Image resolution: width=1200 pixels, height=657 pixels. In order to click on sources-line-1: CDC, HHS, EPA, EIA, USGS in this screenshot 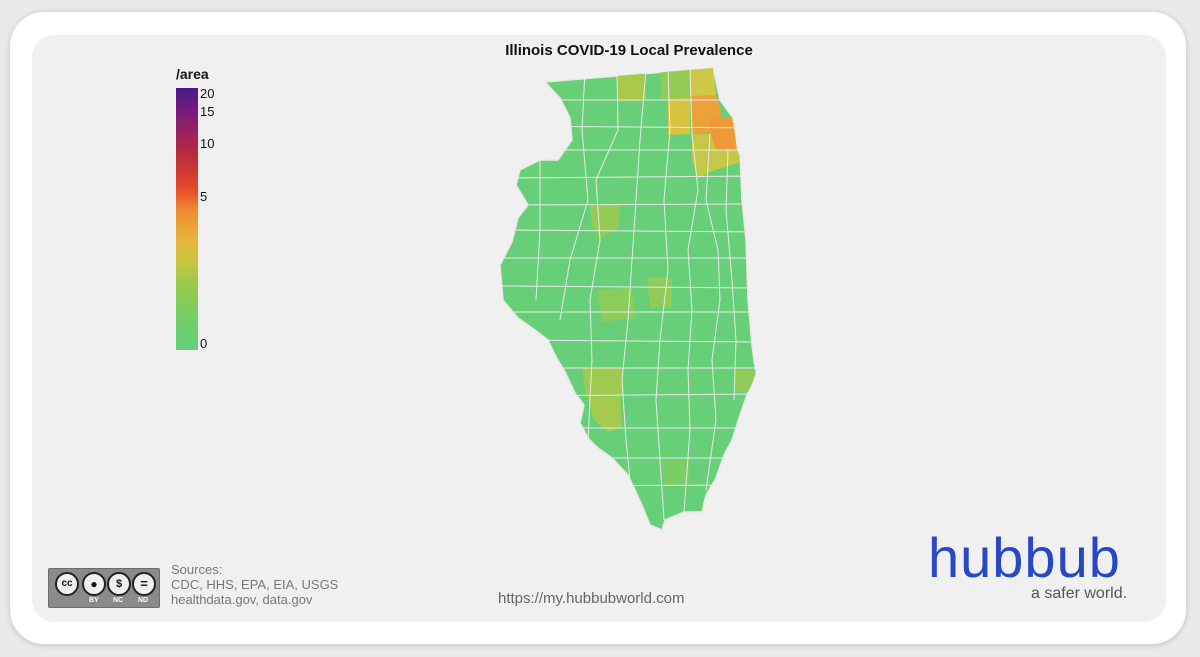, I will do `click(255, 584)`.